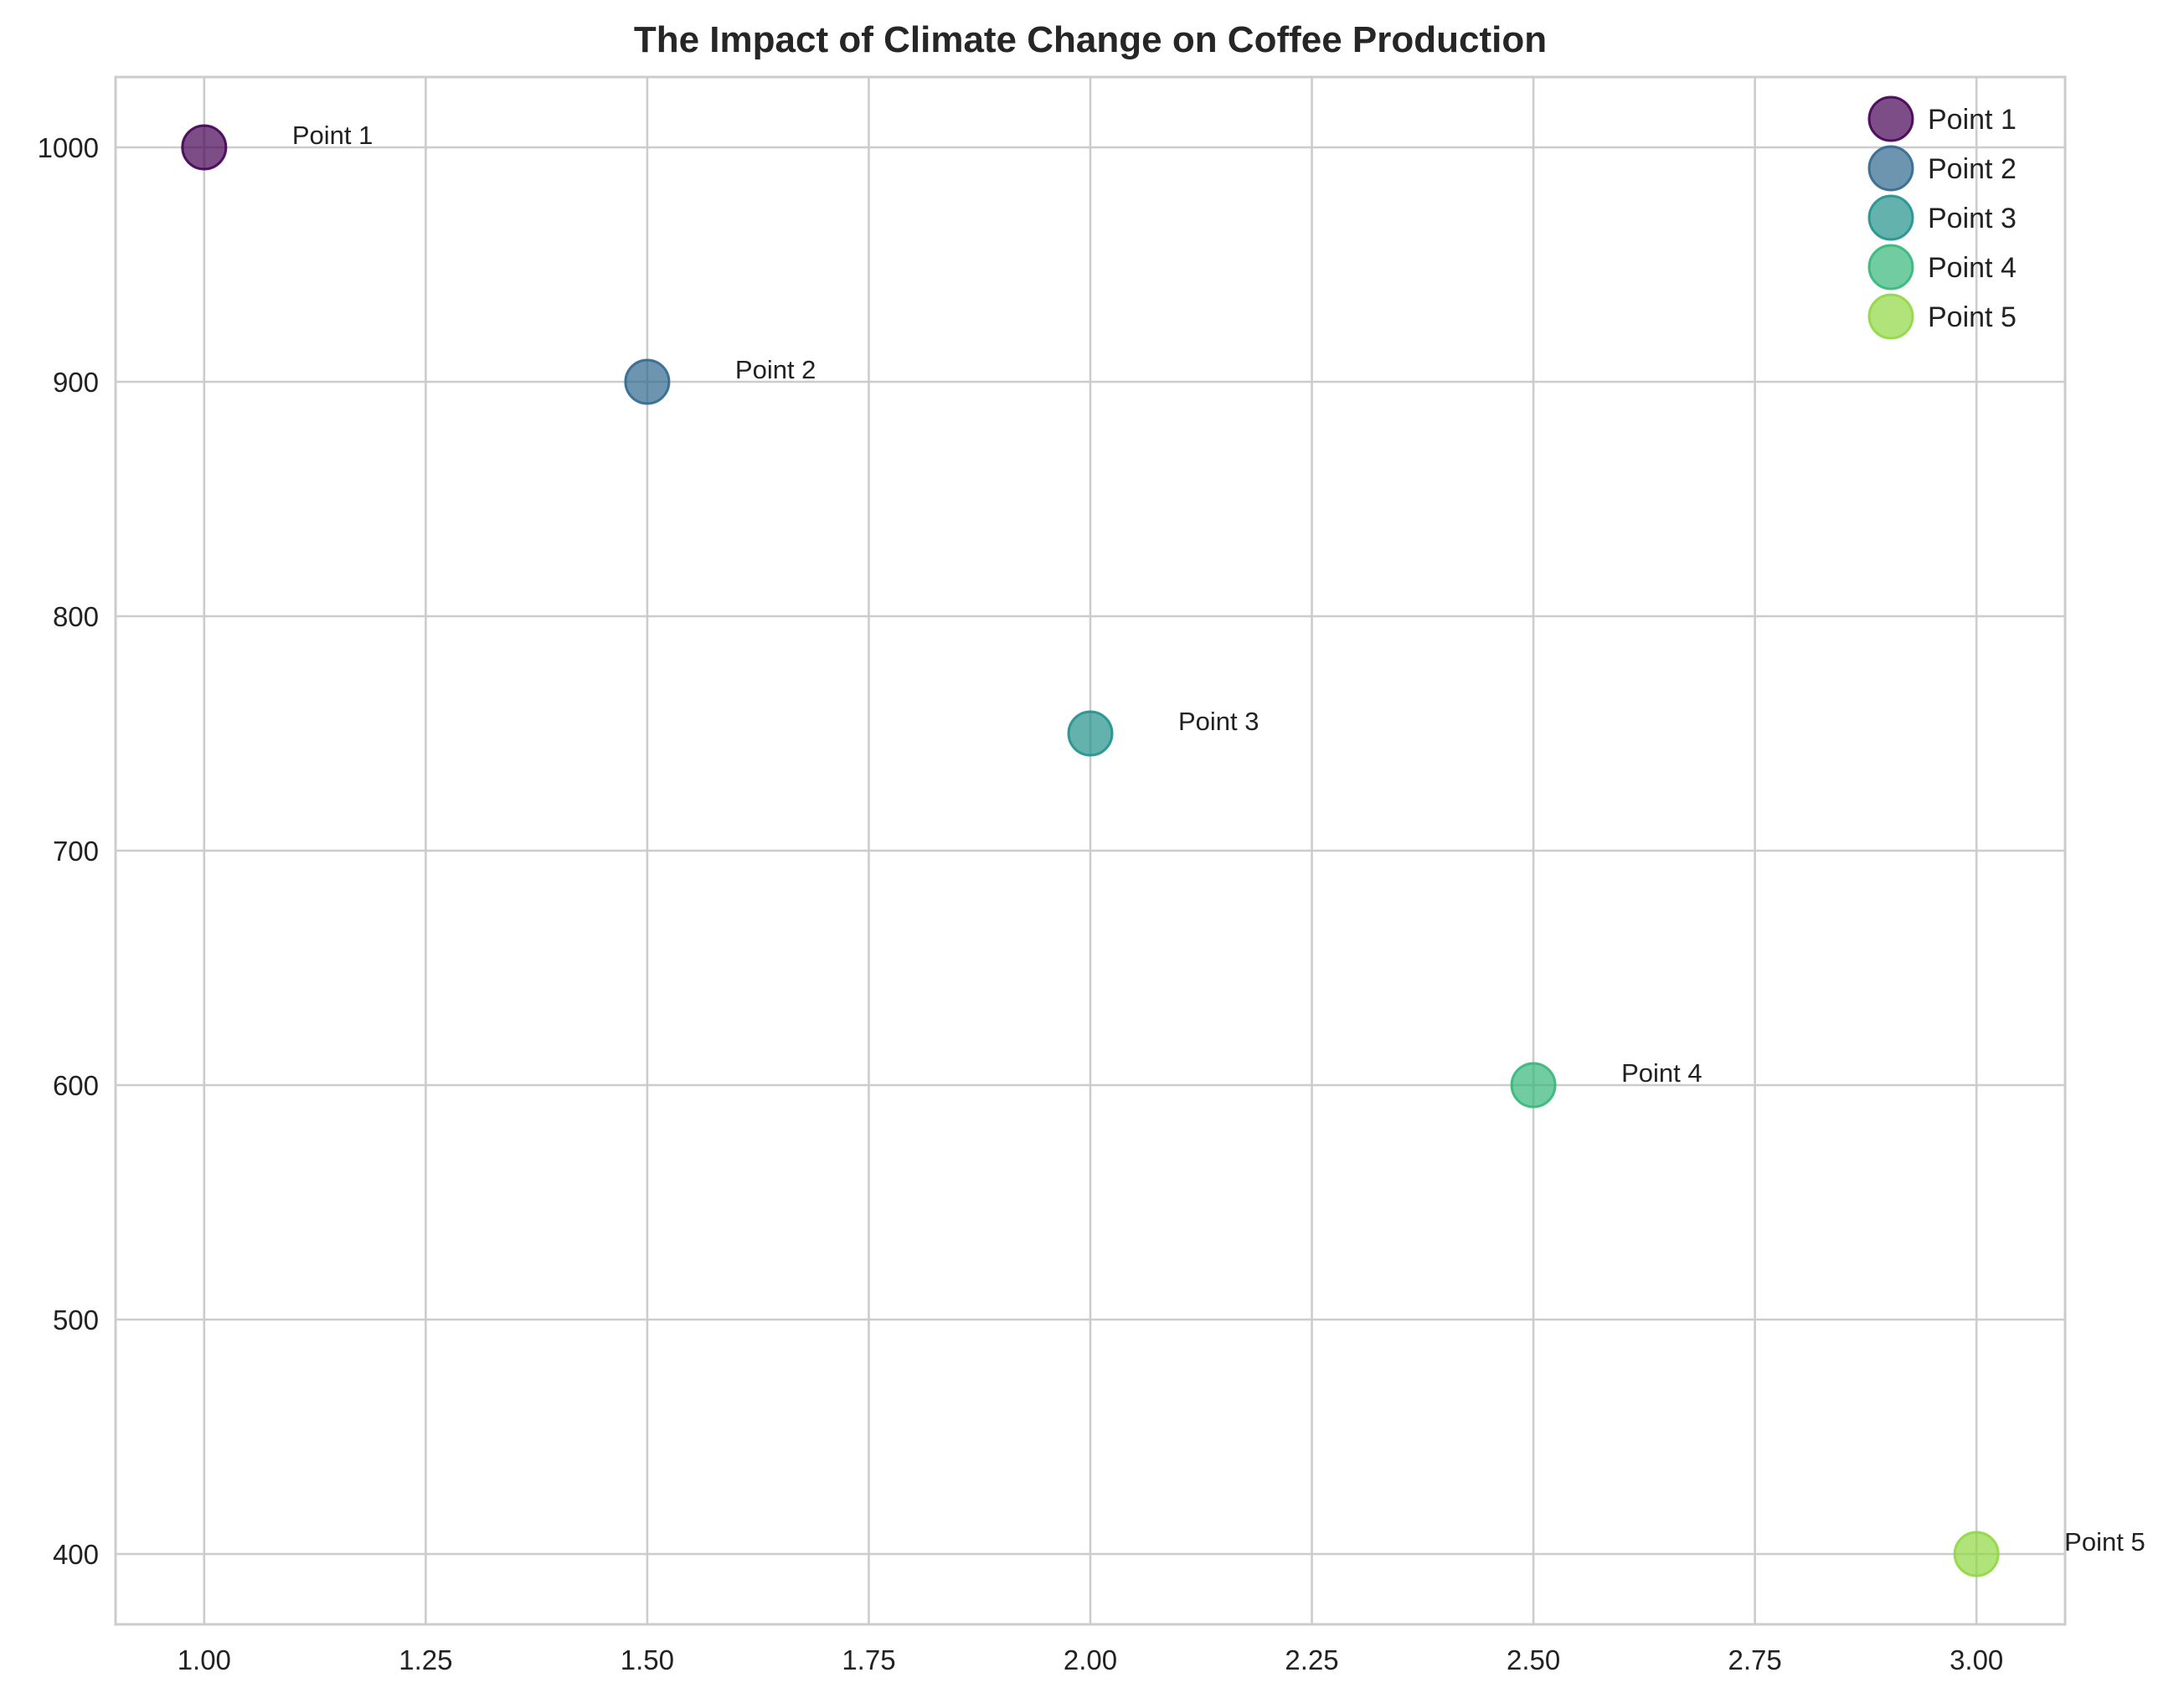 This screenshot has height=1693, width=2184. Describe the element at coordinates (1755, 1659) in the screenshot. I see `x-tick-label: 2.75` at that location.